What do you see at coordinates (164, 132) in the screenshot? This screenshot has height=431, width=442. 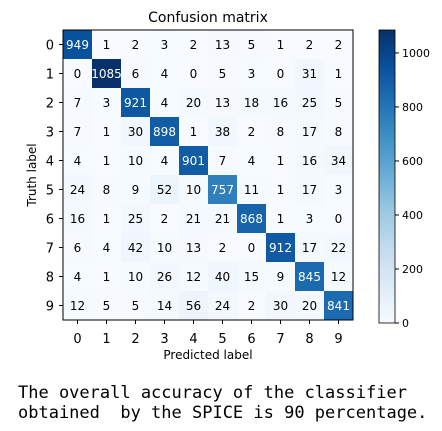 I see `cell-value: 898` at bounding box center [164, 132].